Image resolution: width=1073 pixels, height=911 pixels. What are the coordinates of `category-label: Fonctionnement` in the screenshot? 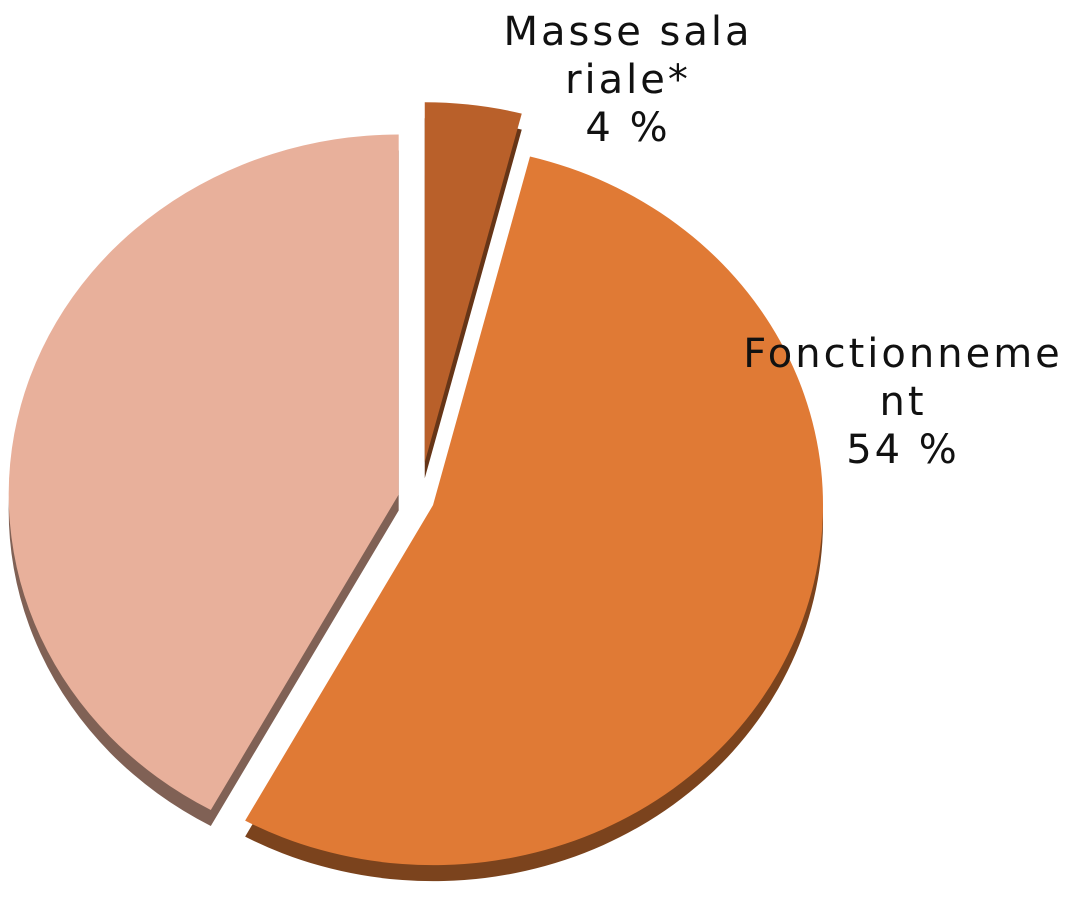 It's located at (903, 378).